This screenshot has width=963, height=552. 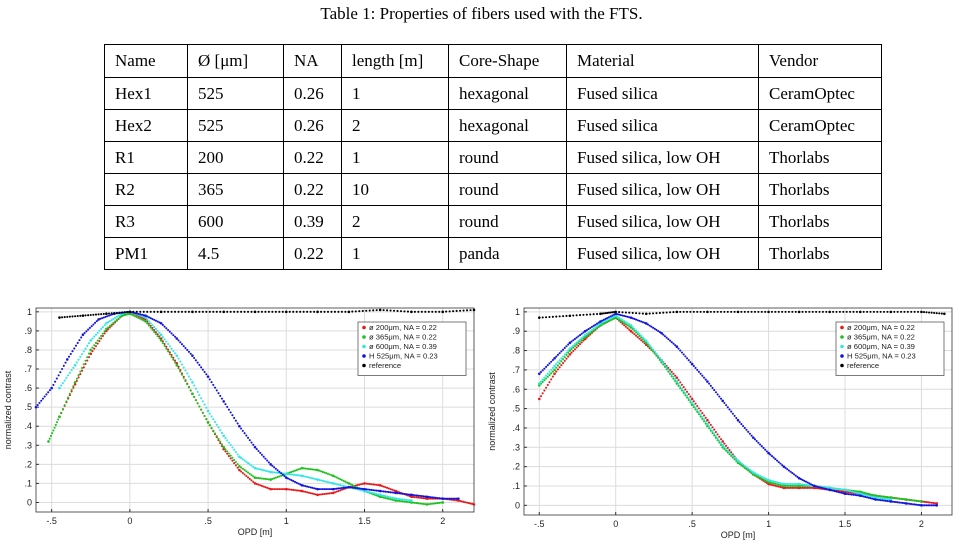 What do you see at coordinates (364, 327) in the screenshot?
I see `legend-marker` at bounding box center [364, 327].